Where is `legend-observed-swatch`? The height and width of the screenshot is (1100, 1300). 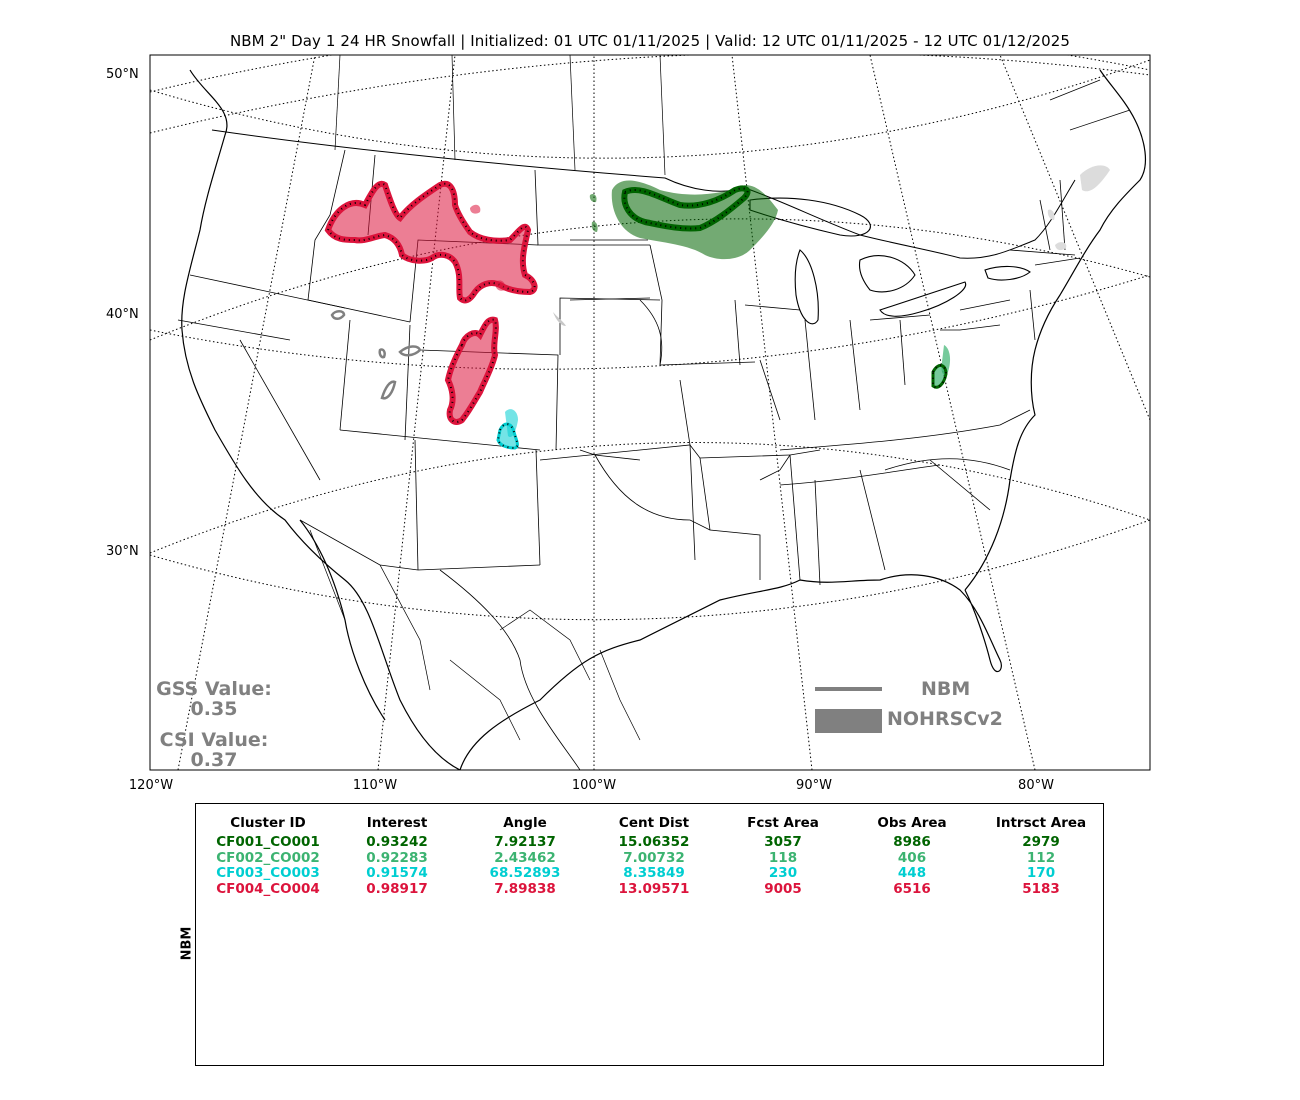
legend-observed-swatch is located at coordinates (848, 721).